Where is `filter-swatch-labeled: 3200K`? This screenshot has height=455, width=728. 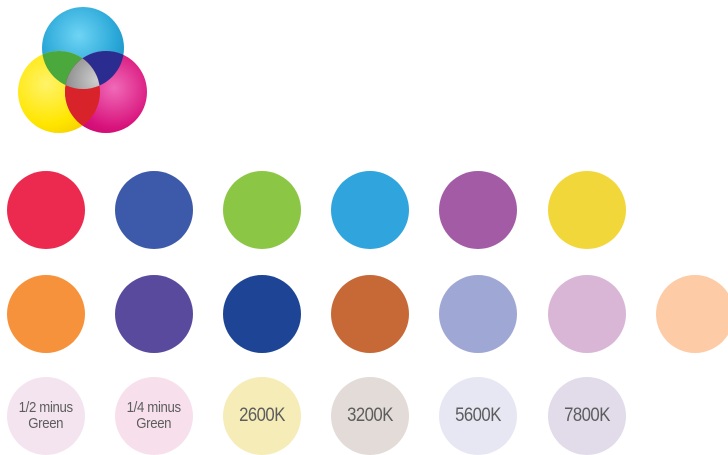 filter-swatch-labeled: 3200K is located at coordinates (370, 416).